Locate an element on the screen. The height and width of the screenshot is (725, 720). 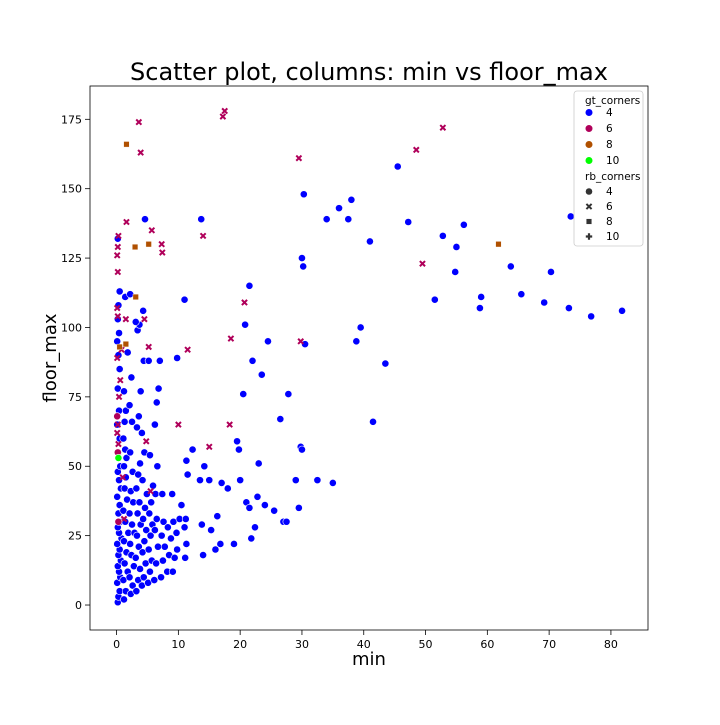
legend-style-label: 8 is located at coordinates (609, 222).